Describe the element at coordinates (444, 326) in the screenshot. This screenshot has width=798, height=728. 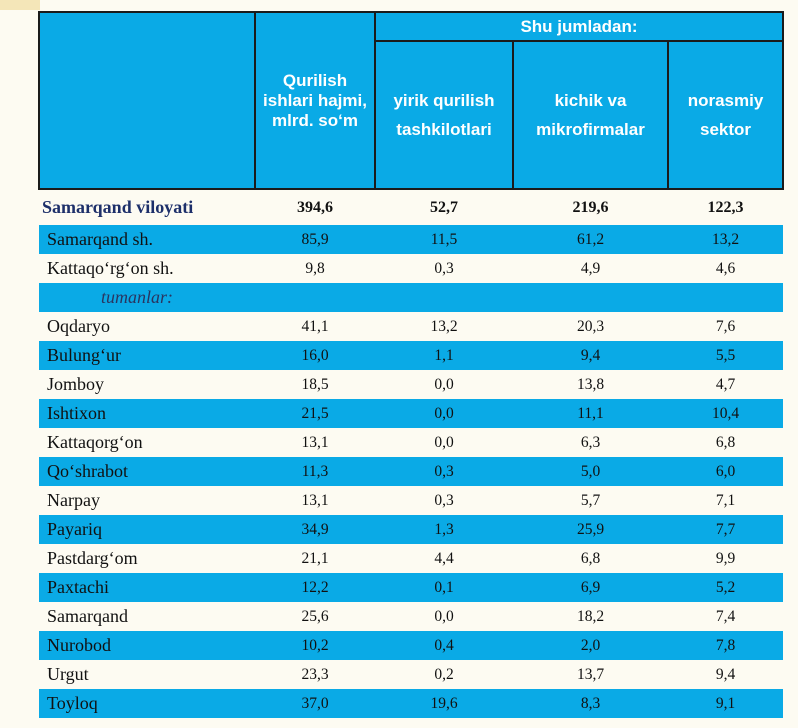
I see `large-org-cell: 13,2` at that location.